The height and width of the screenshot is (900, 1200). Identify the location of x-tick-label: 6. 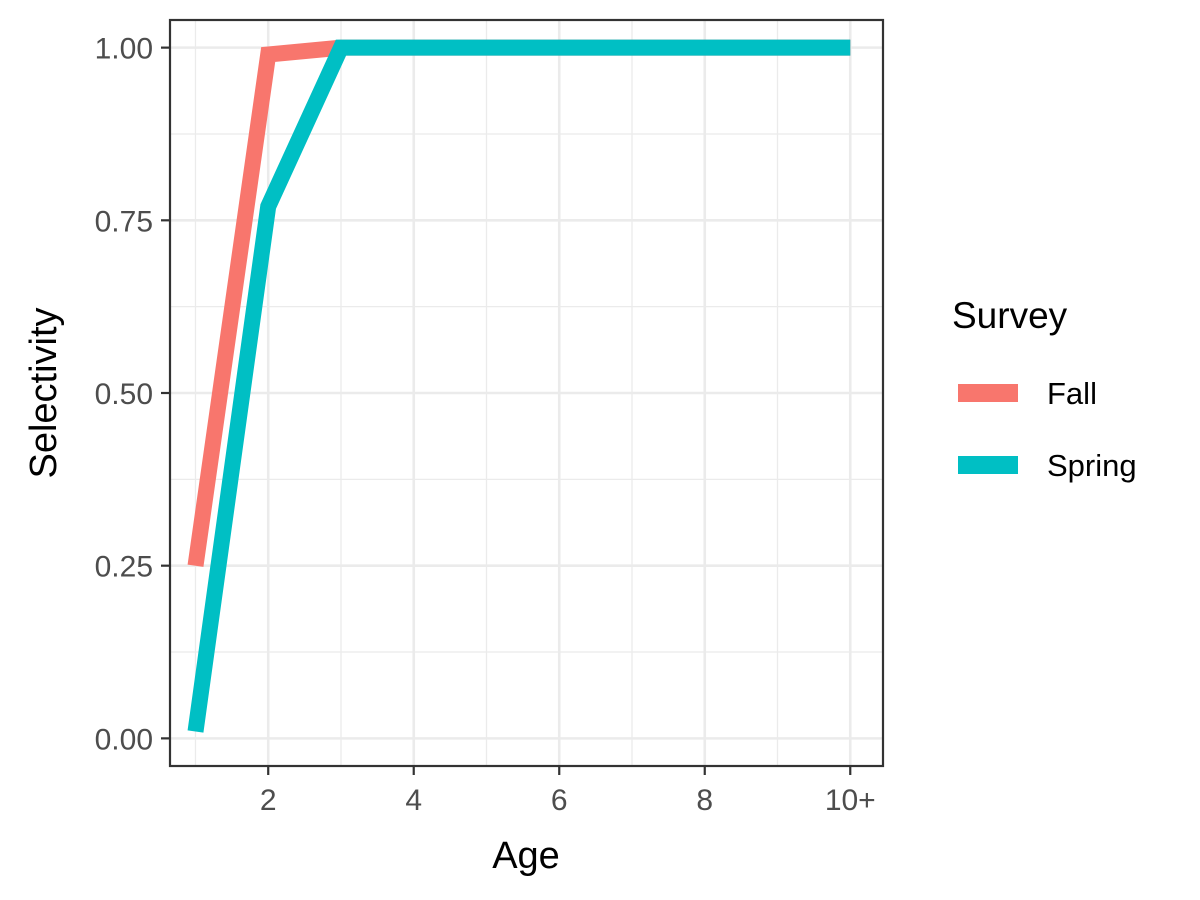
(559, 800).